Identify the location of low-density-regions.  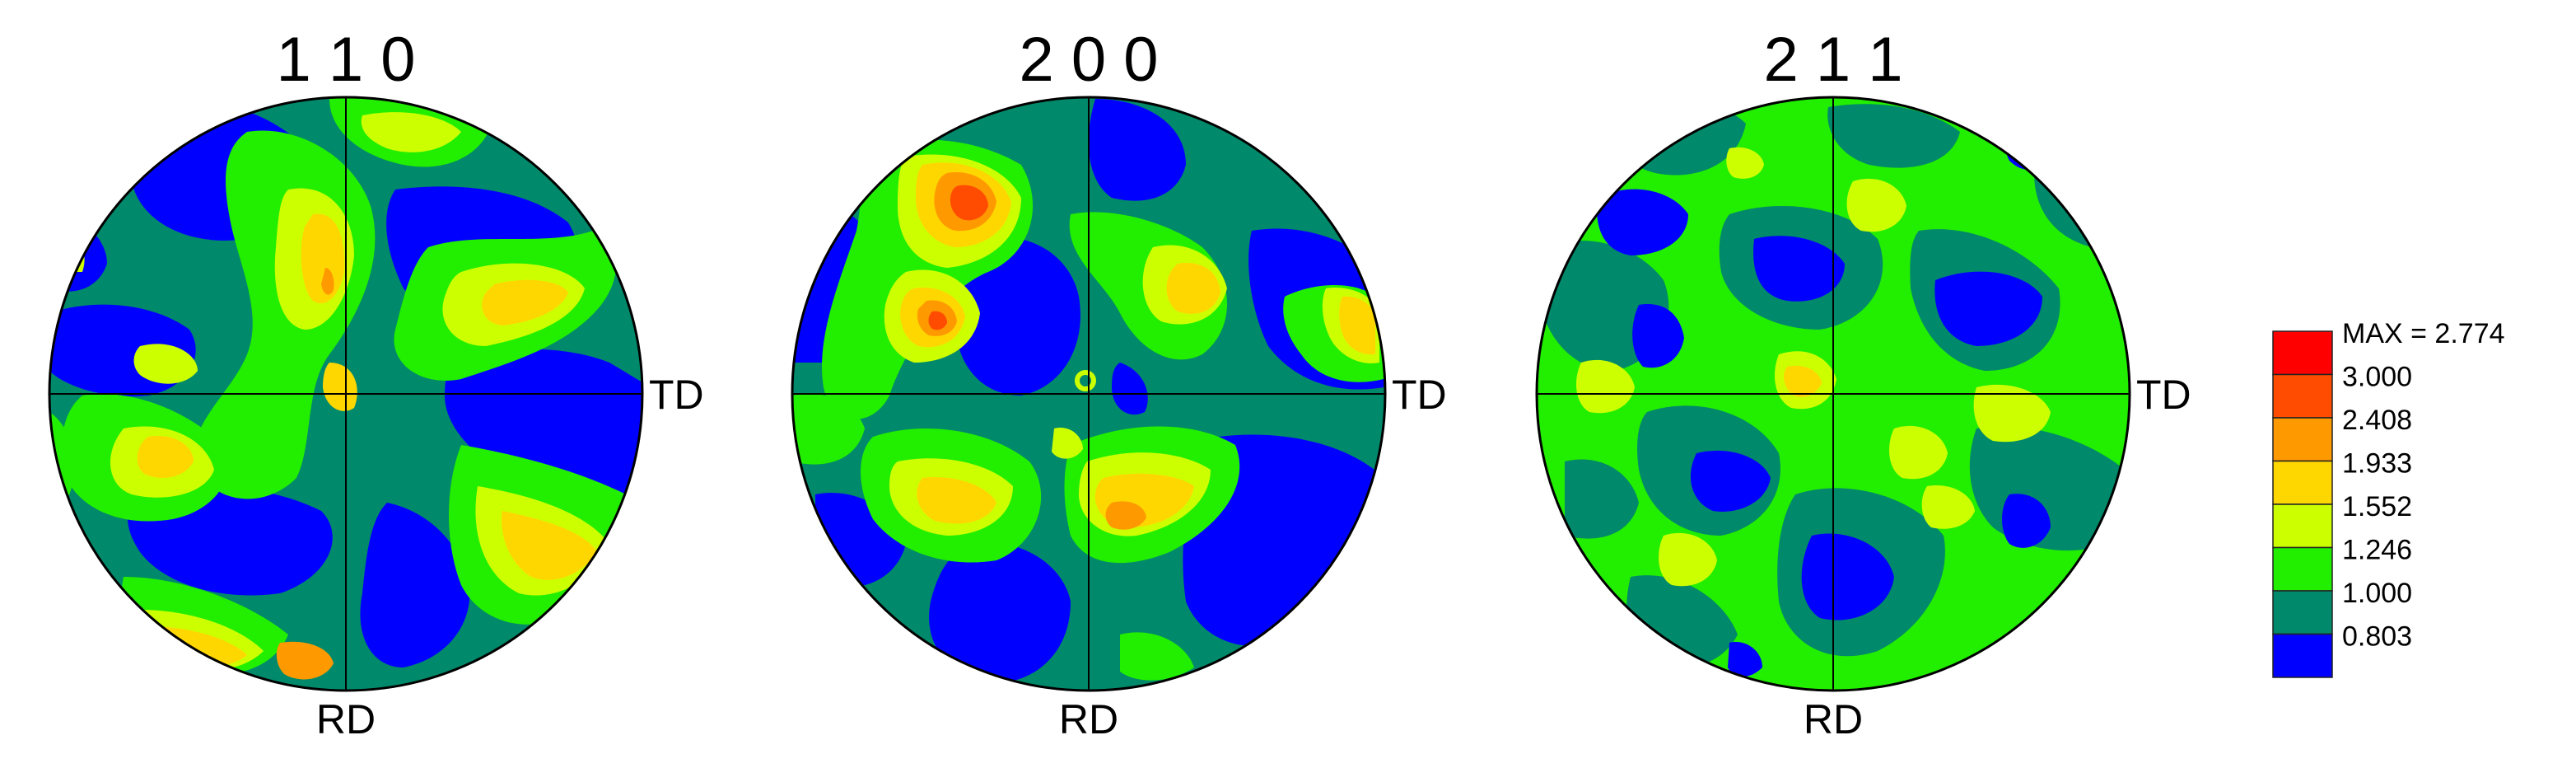
(1824, 401).